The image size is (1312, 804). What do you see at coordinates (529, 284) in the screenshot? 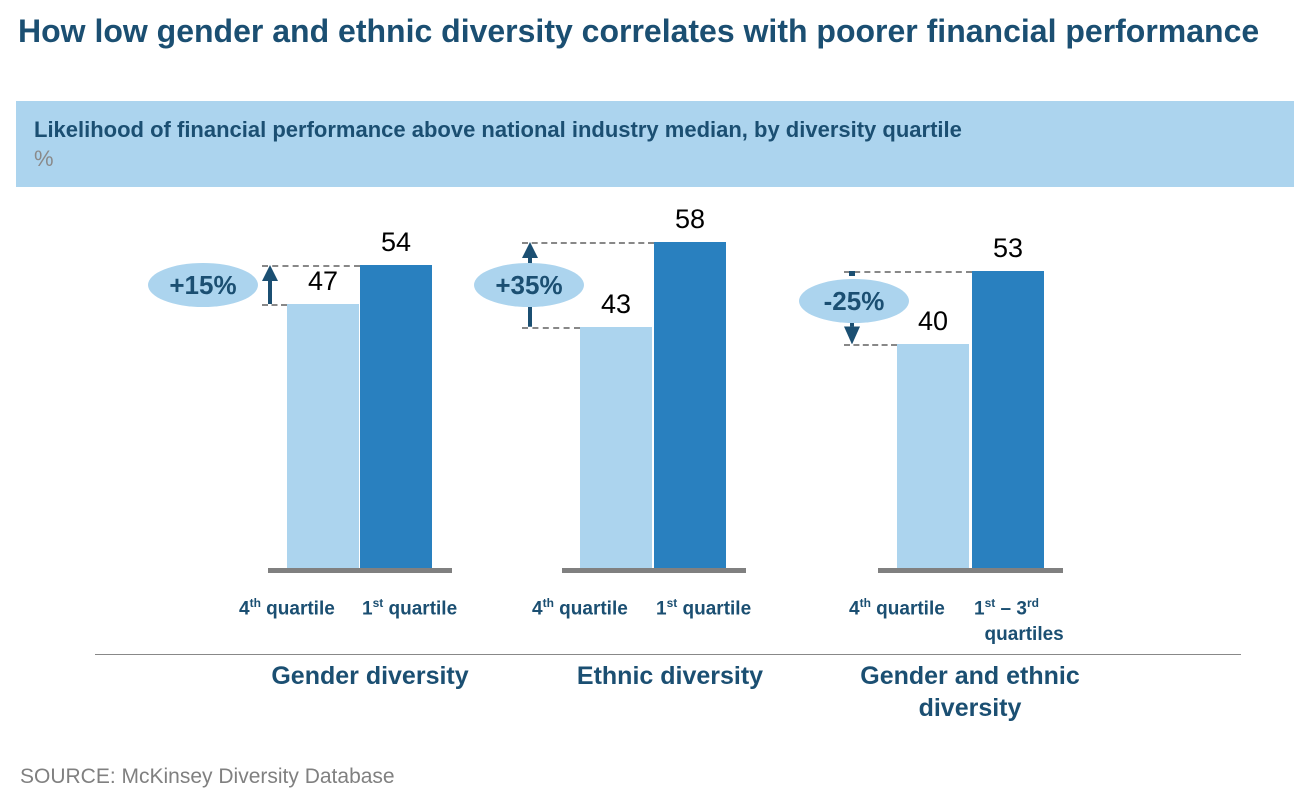
I see `delta-badge: +35%` at bounding box center [529, 284].